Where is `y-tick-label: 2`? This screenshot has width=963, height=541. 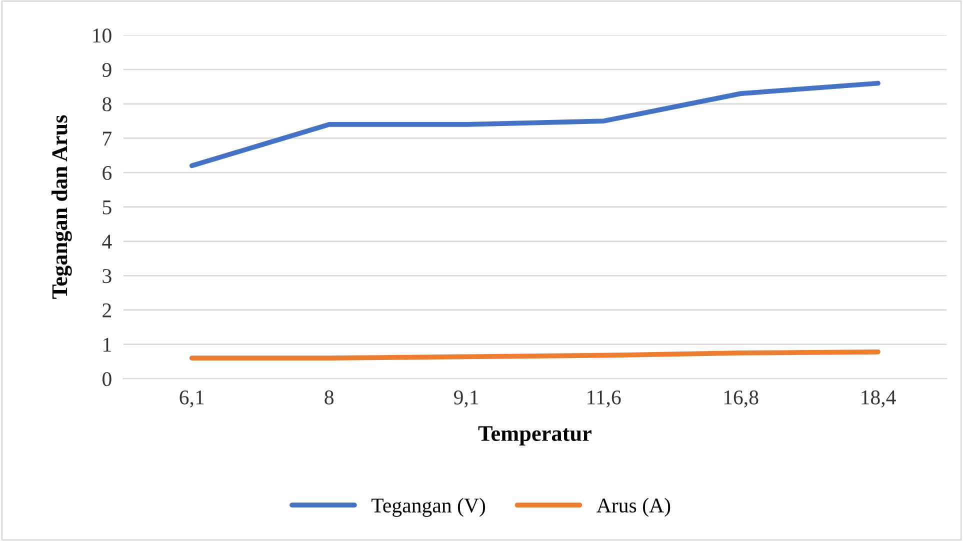 y-tick-label: 2 is located at coordinates (107, 310).